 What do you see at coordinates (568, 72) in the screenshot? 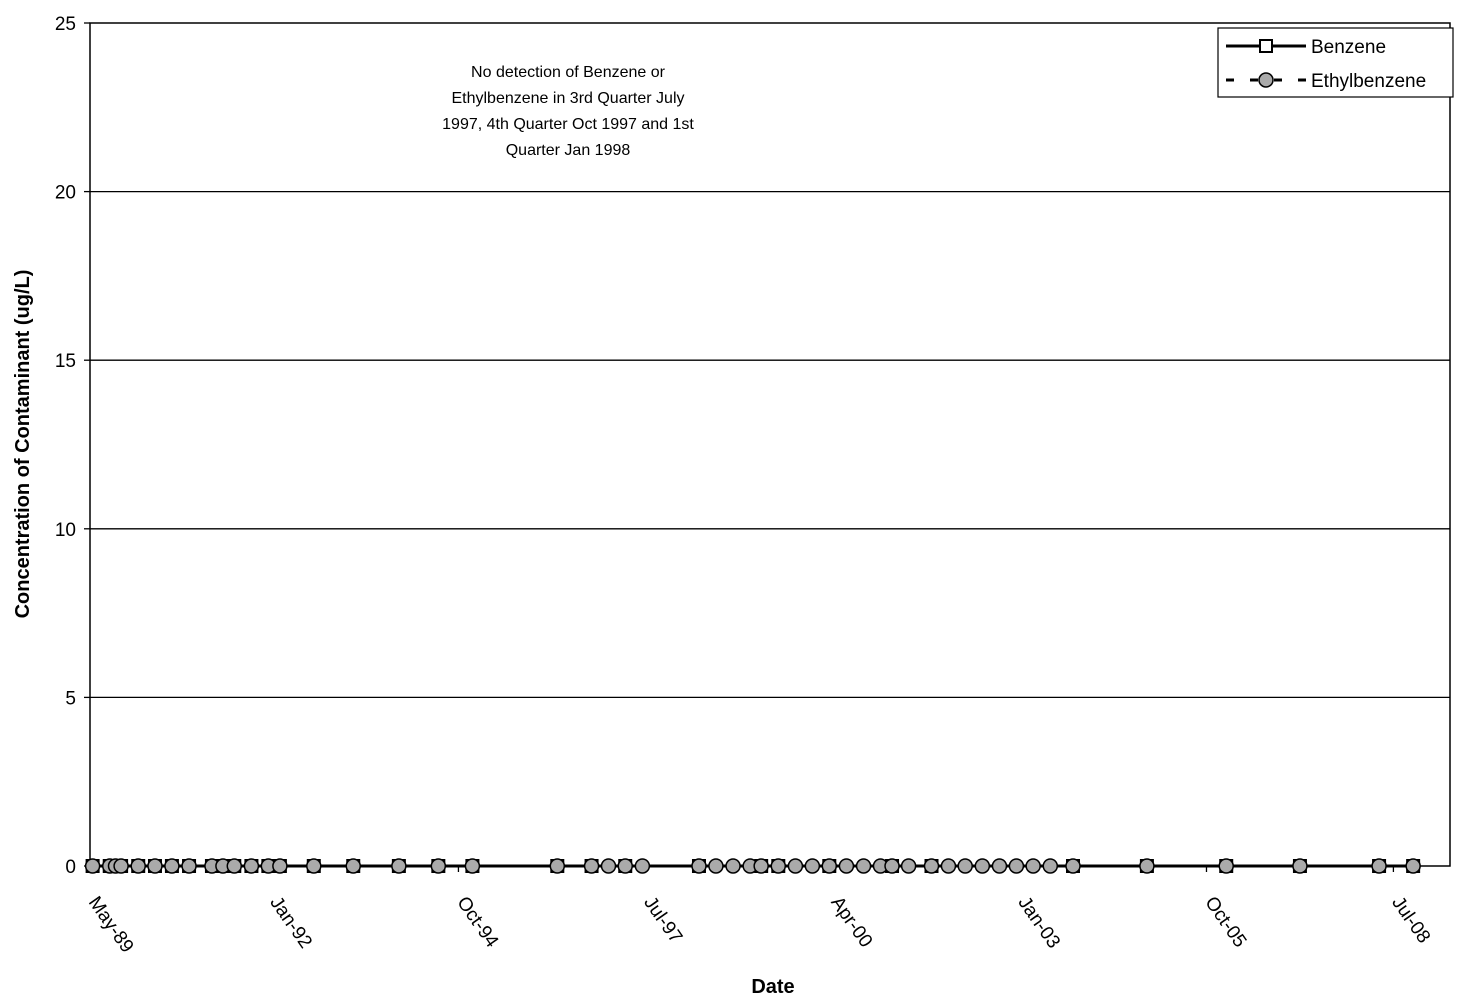
I see `annotation-line: No detection of Benzene or` at bounding box center [568, 72].